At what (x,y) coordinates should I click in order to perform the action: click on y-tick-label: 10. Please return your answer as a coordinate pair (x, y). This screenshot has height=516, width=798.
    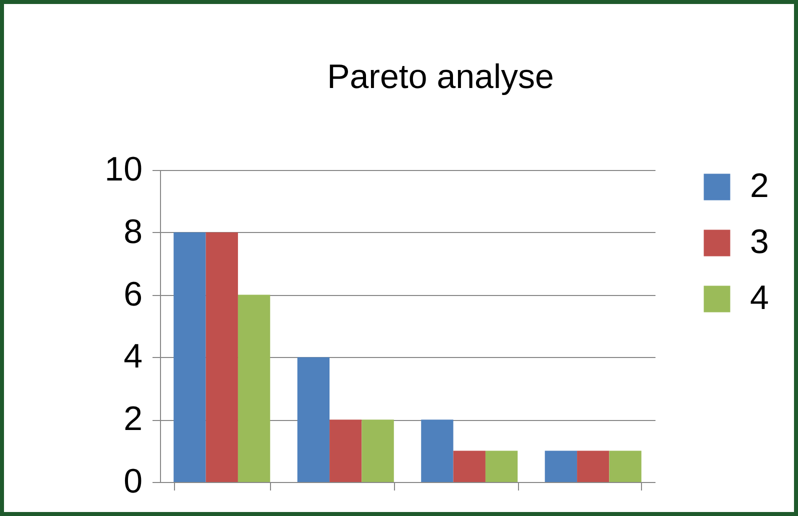
    Looking at the image, I should click on (123, 169).